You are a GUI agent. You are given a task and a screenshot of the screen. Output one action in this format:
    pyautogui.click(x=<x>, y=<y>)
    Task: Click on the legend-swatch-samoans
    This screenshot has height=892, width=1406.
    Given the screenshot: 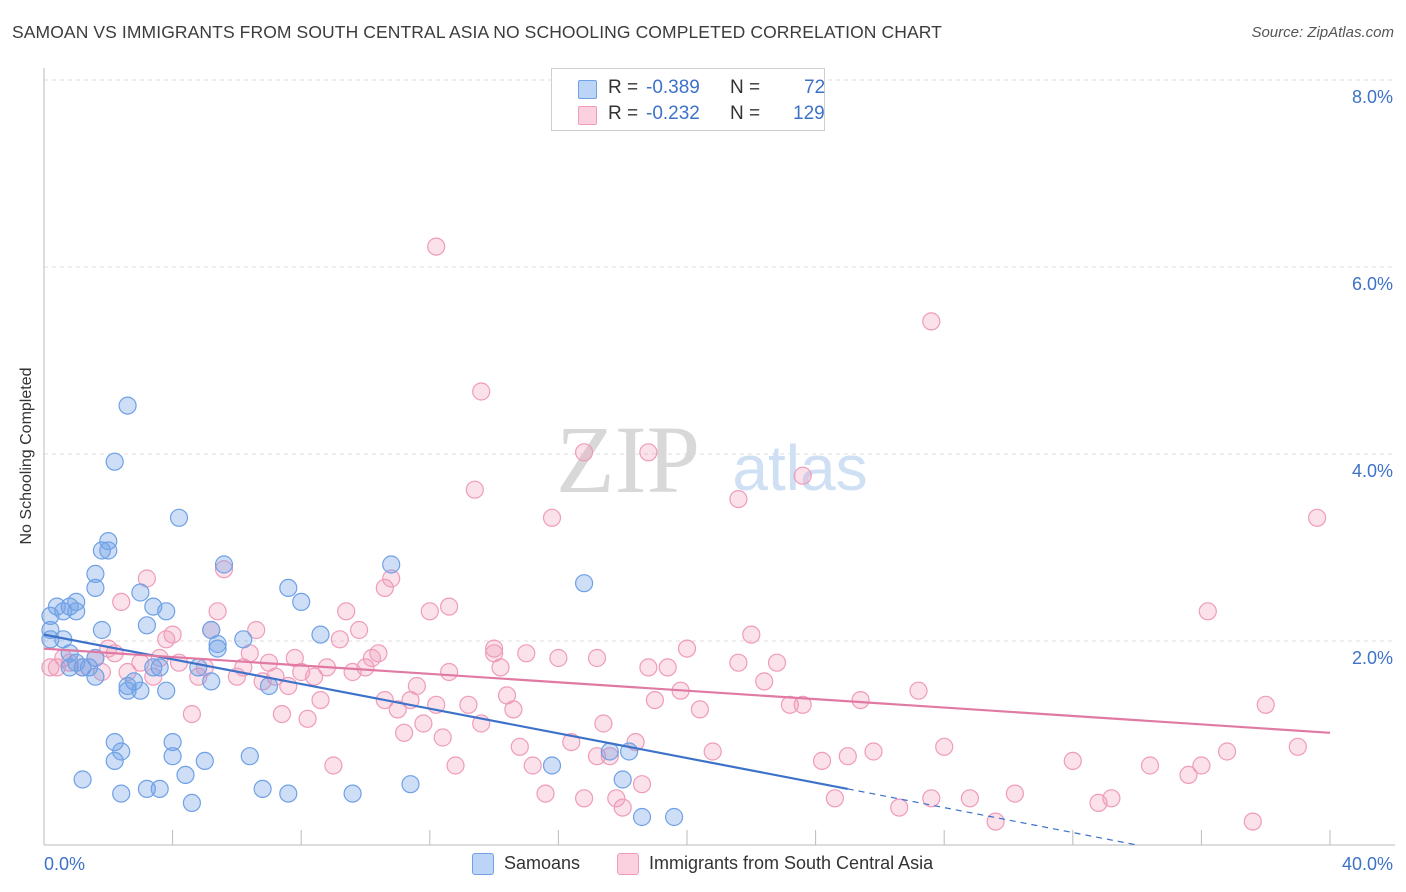 What is the action you would take?
    pyautogui.click(x=587, y=89)
    